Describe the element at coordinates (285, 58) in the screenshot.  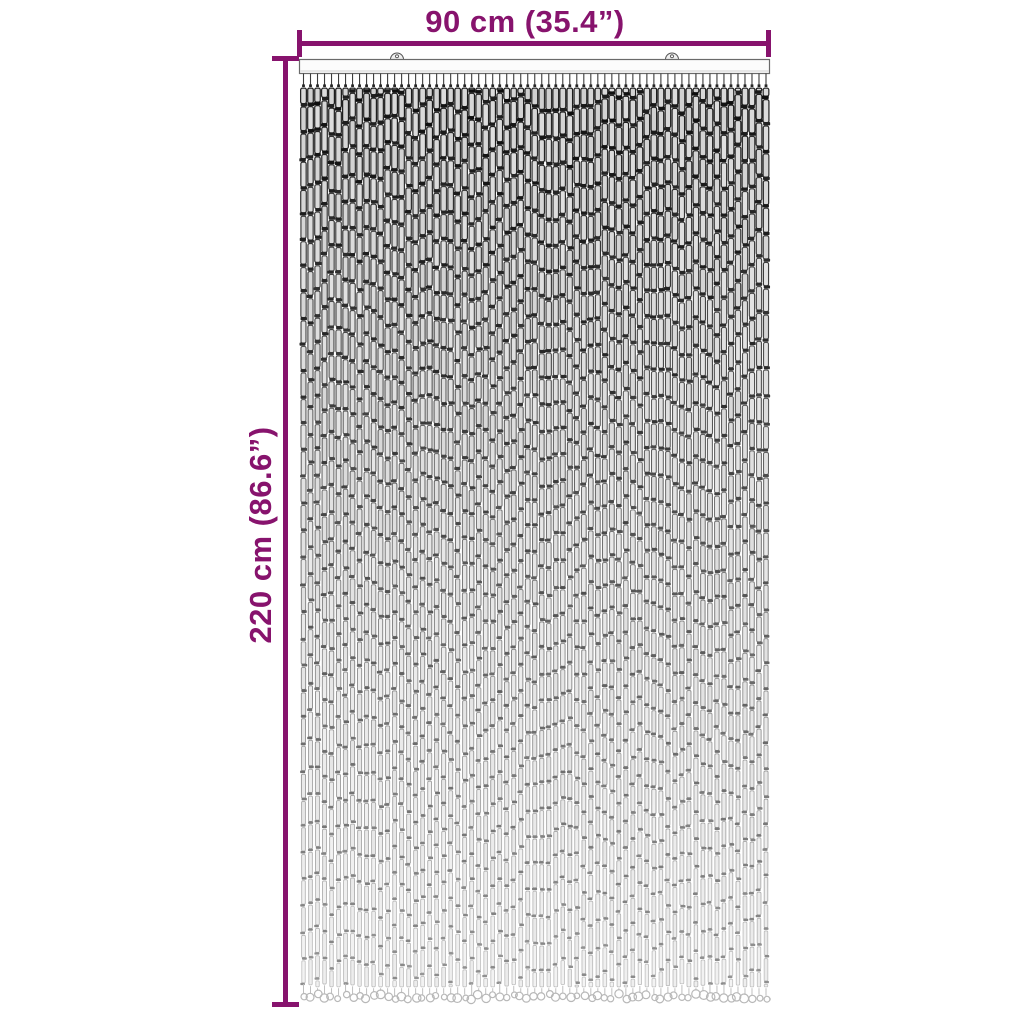
I see `height-dimension-tick-top` at that location.